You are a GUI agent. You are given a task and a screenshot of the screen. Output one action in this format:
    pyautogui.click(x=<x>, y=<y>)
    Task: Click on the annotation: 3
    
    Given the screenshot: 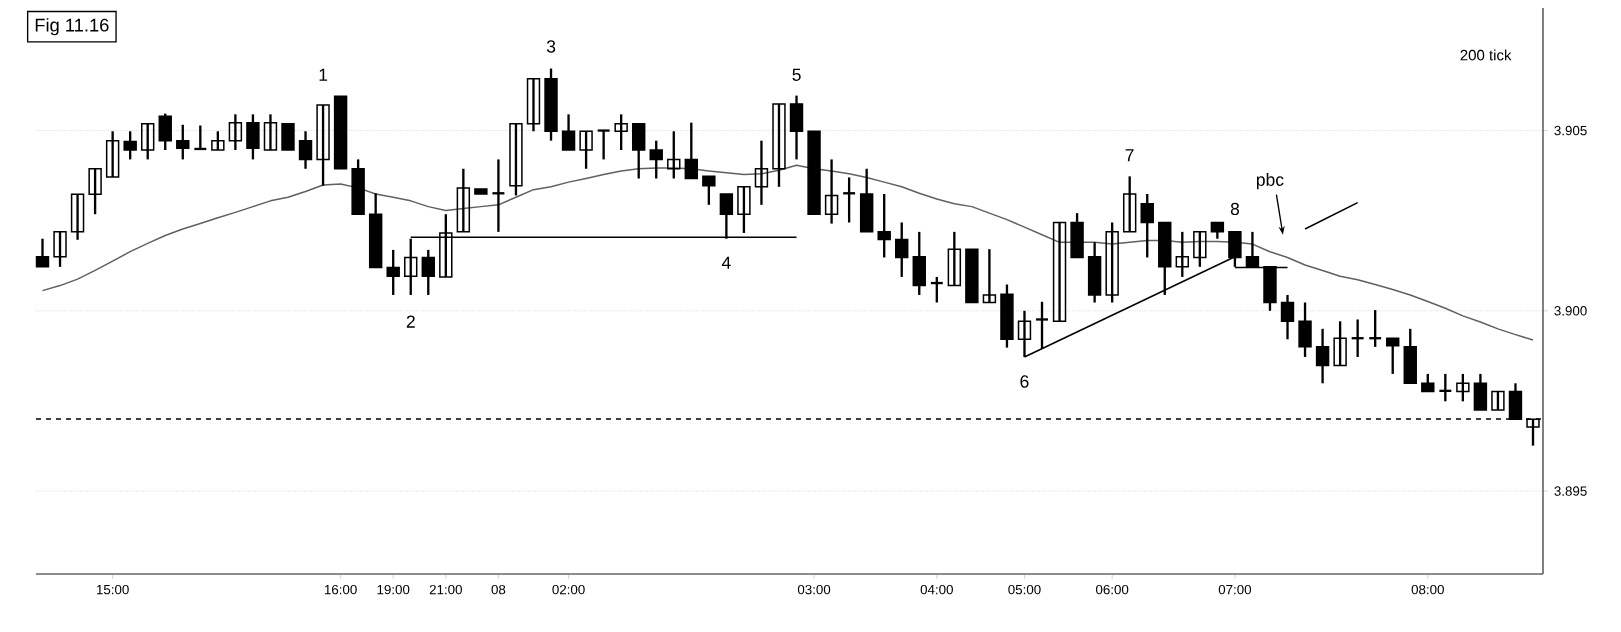 What is the action you would take?
    pyautogui.click(x=551, y=46)
    